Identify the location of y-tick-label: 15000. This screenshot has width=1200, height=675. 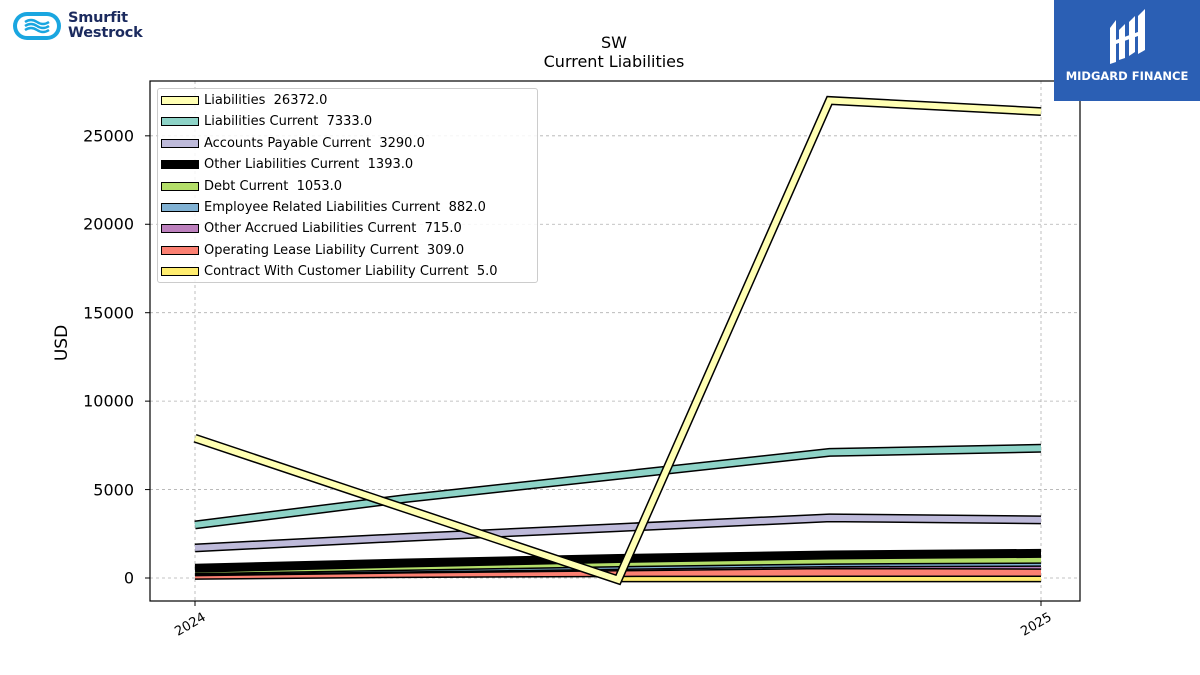
(108, 313).